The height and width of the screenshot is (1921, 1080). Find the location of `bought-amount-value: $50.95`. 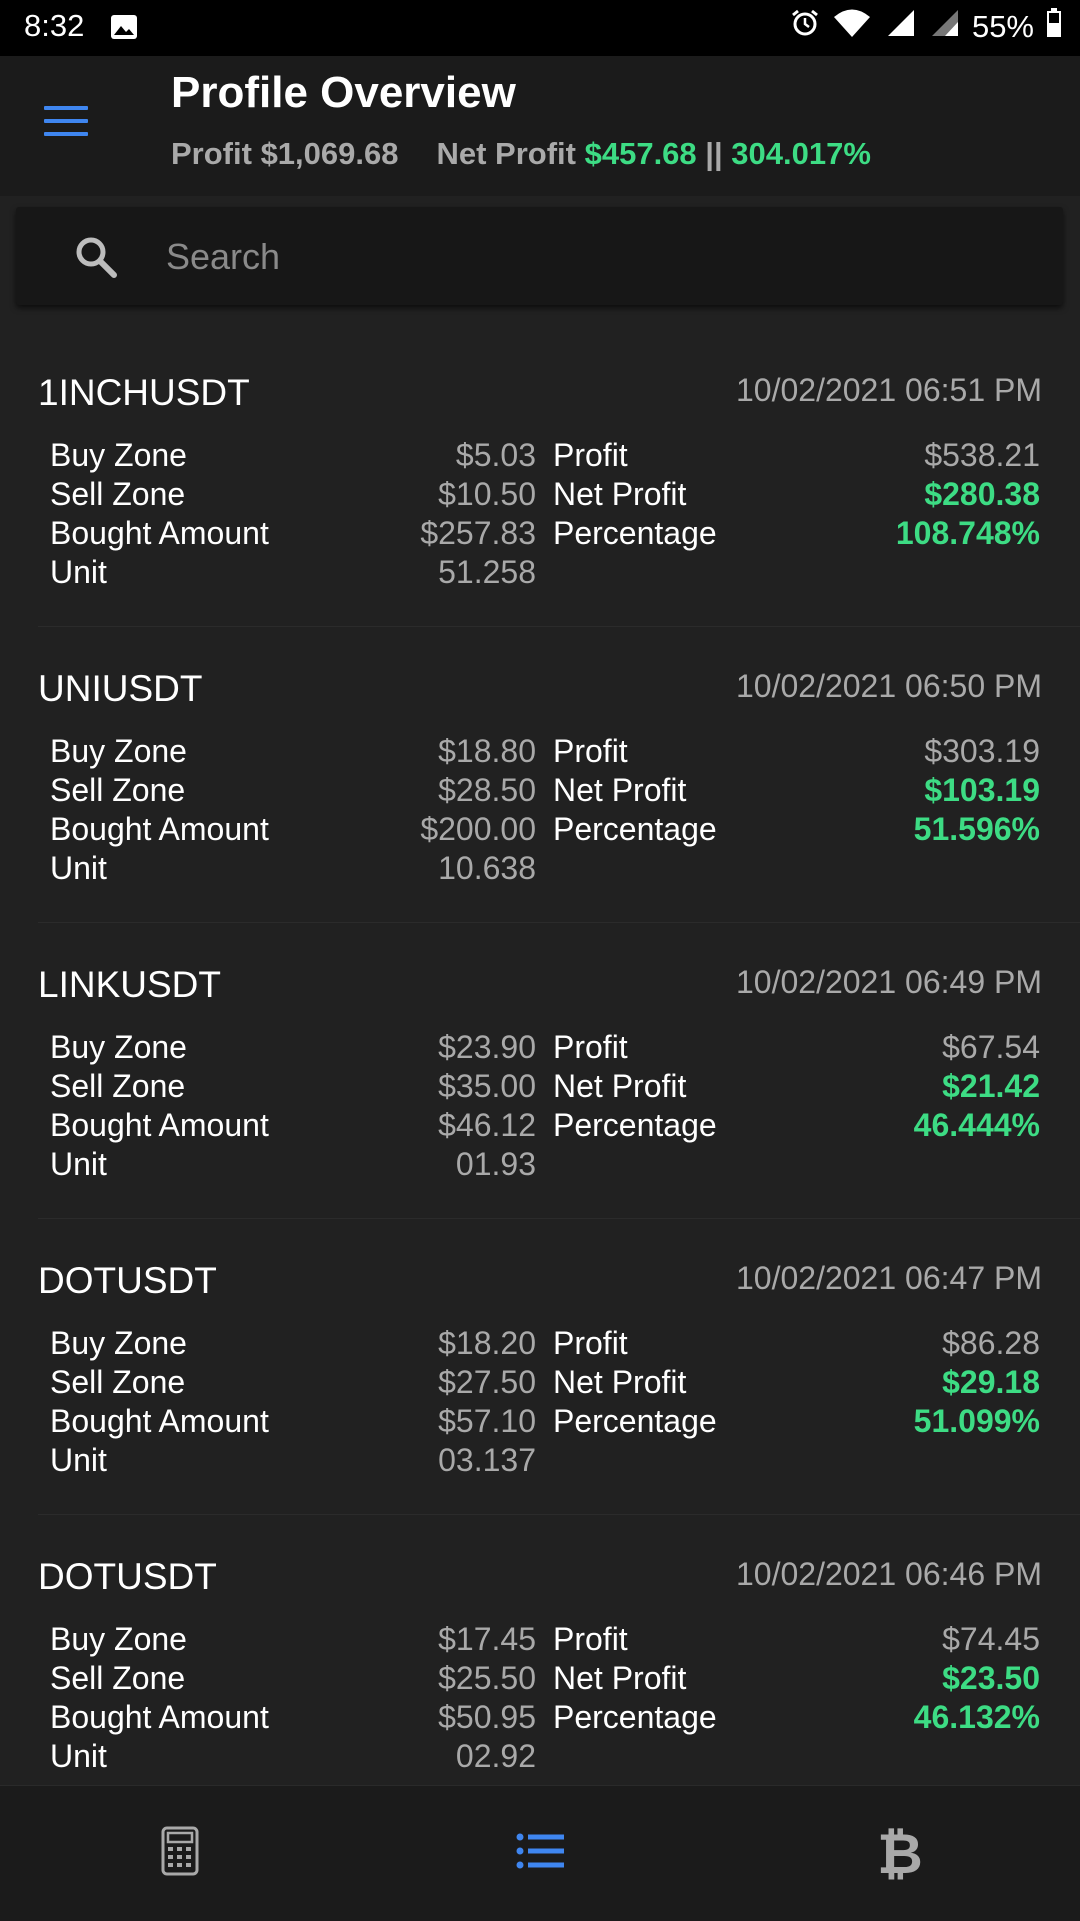

bought-amount-value: $50.95 is located at coordinates (487, 1717).